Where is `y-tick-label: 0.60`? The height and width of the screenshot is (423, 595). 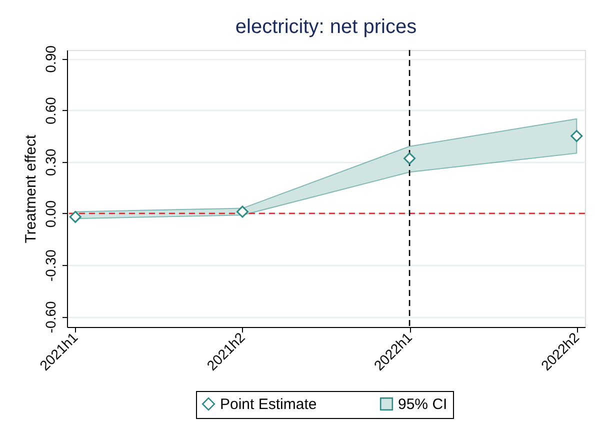
y-tick-label: 0.60 is located at coordinates (50, 110).